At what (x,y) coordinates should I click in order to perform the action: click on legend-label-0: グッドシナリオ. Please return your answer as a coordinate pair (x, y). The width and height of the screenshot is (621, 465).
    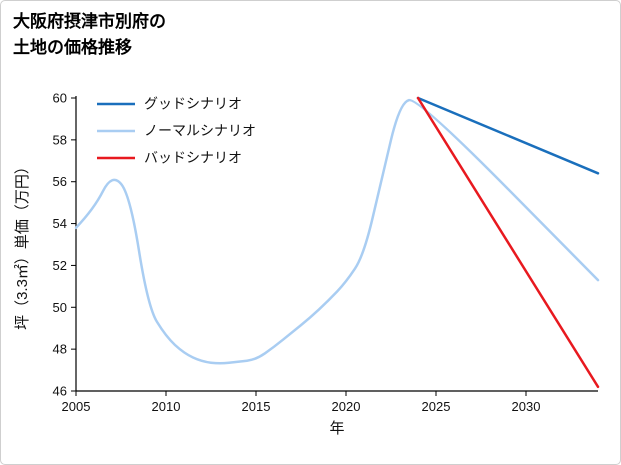
    Looking at the image, I should click on (193, 104).